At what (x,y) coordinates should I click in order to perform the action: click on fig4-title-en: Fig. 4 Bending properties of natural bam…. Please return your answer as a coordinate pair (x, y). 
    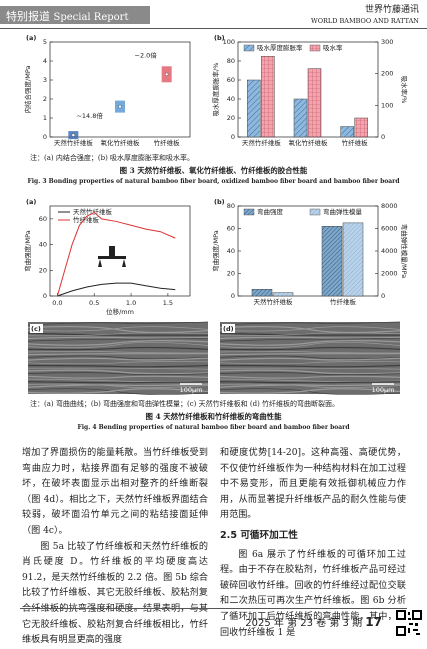
    Looking at the image, I should click on (213, 427).